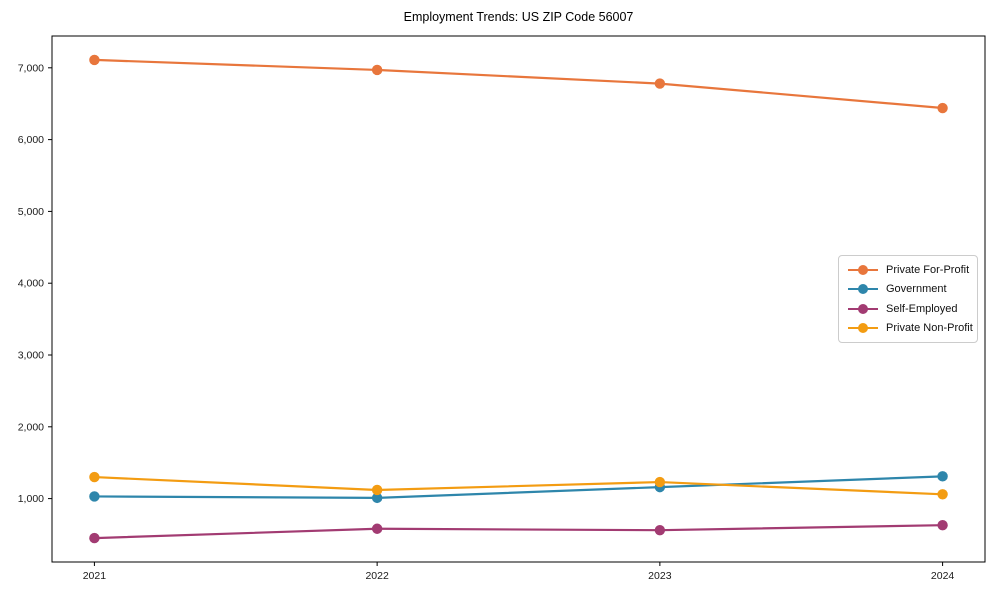 This screenshot has width=1000, height=600. I want to click on series-line-private-non-profit, so click(518, 485).